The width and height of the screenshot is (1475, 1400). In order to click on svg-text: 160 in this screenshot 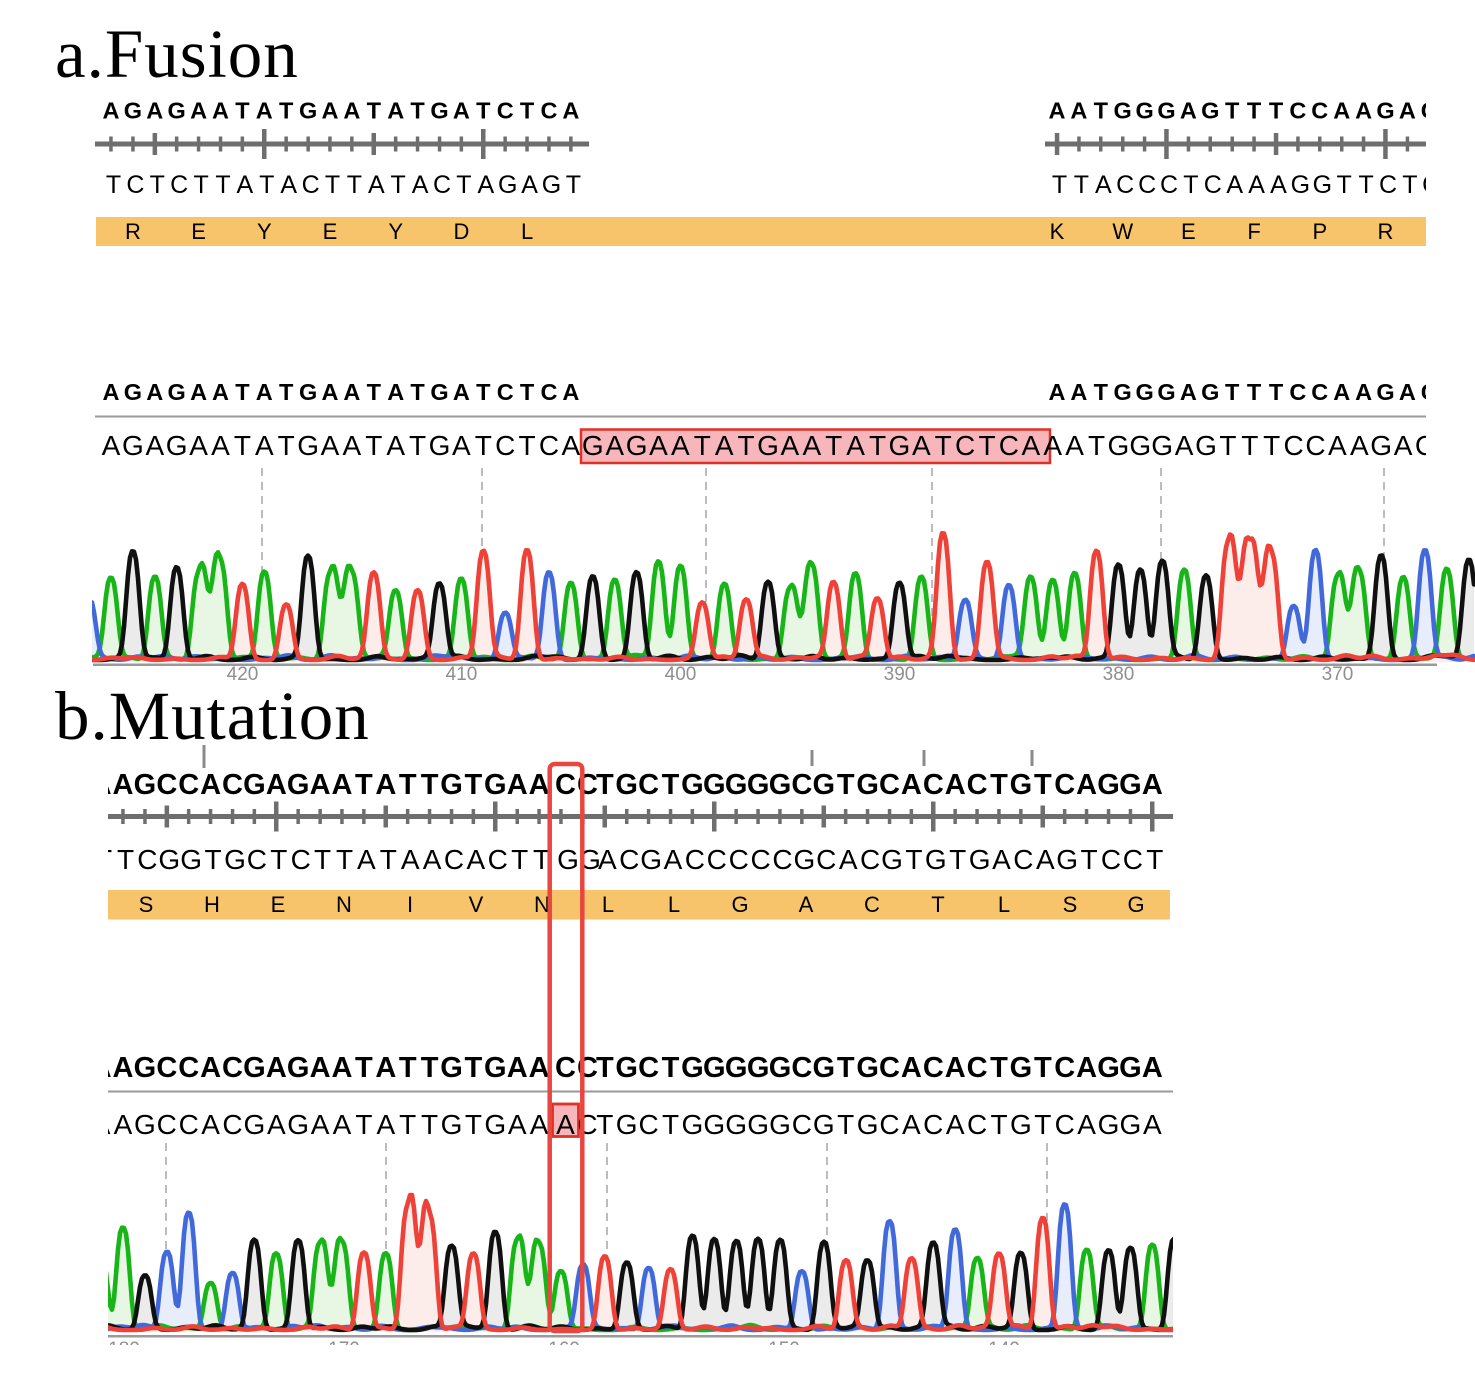, I will do `click(564, 1349)`.